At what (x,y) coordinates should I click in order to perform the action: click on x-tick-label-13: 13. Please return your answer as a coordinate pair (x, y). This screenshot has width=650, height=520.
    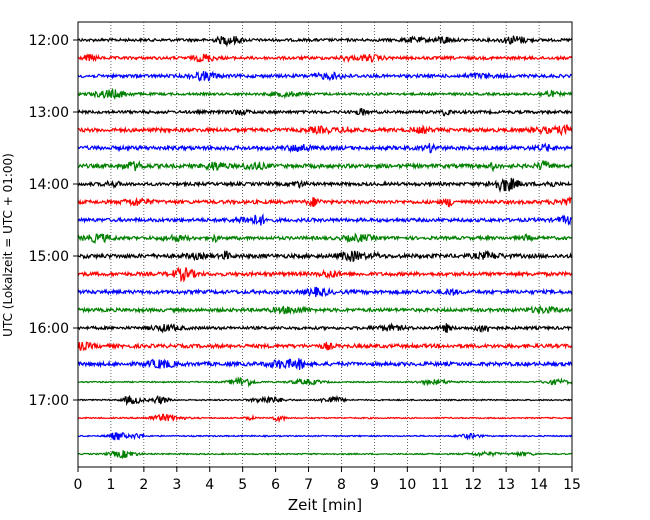
    Looking at the image, I should click on (506, 485).